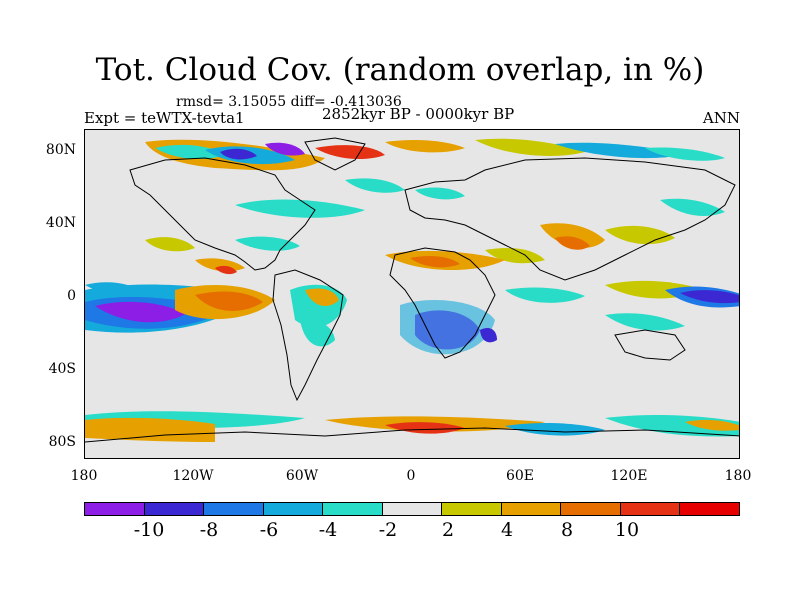  Describe the element at coordinates (269, 530) in the screenshot. I see `colorbar-tick-label: -6` at that location.